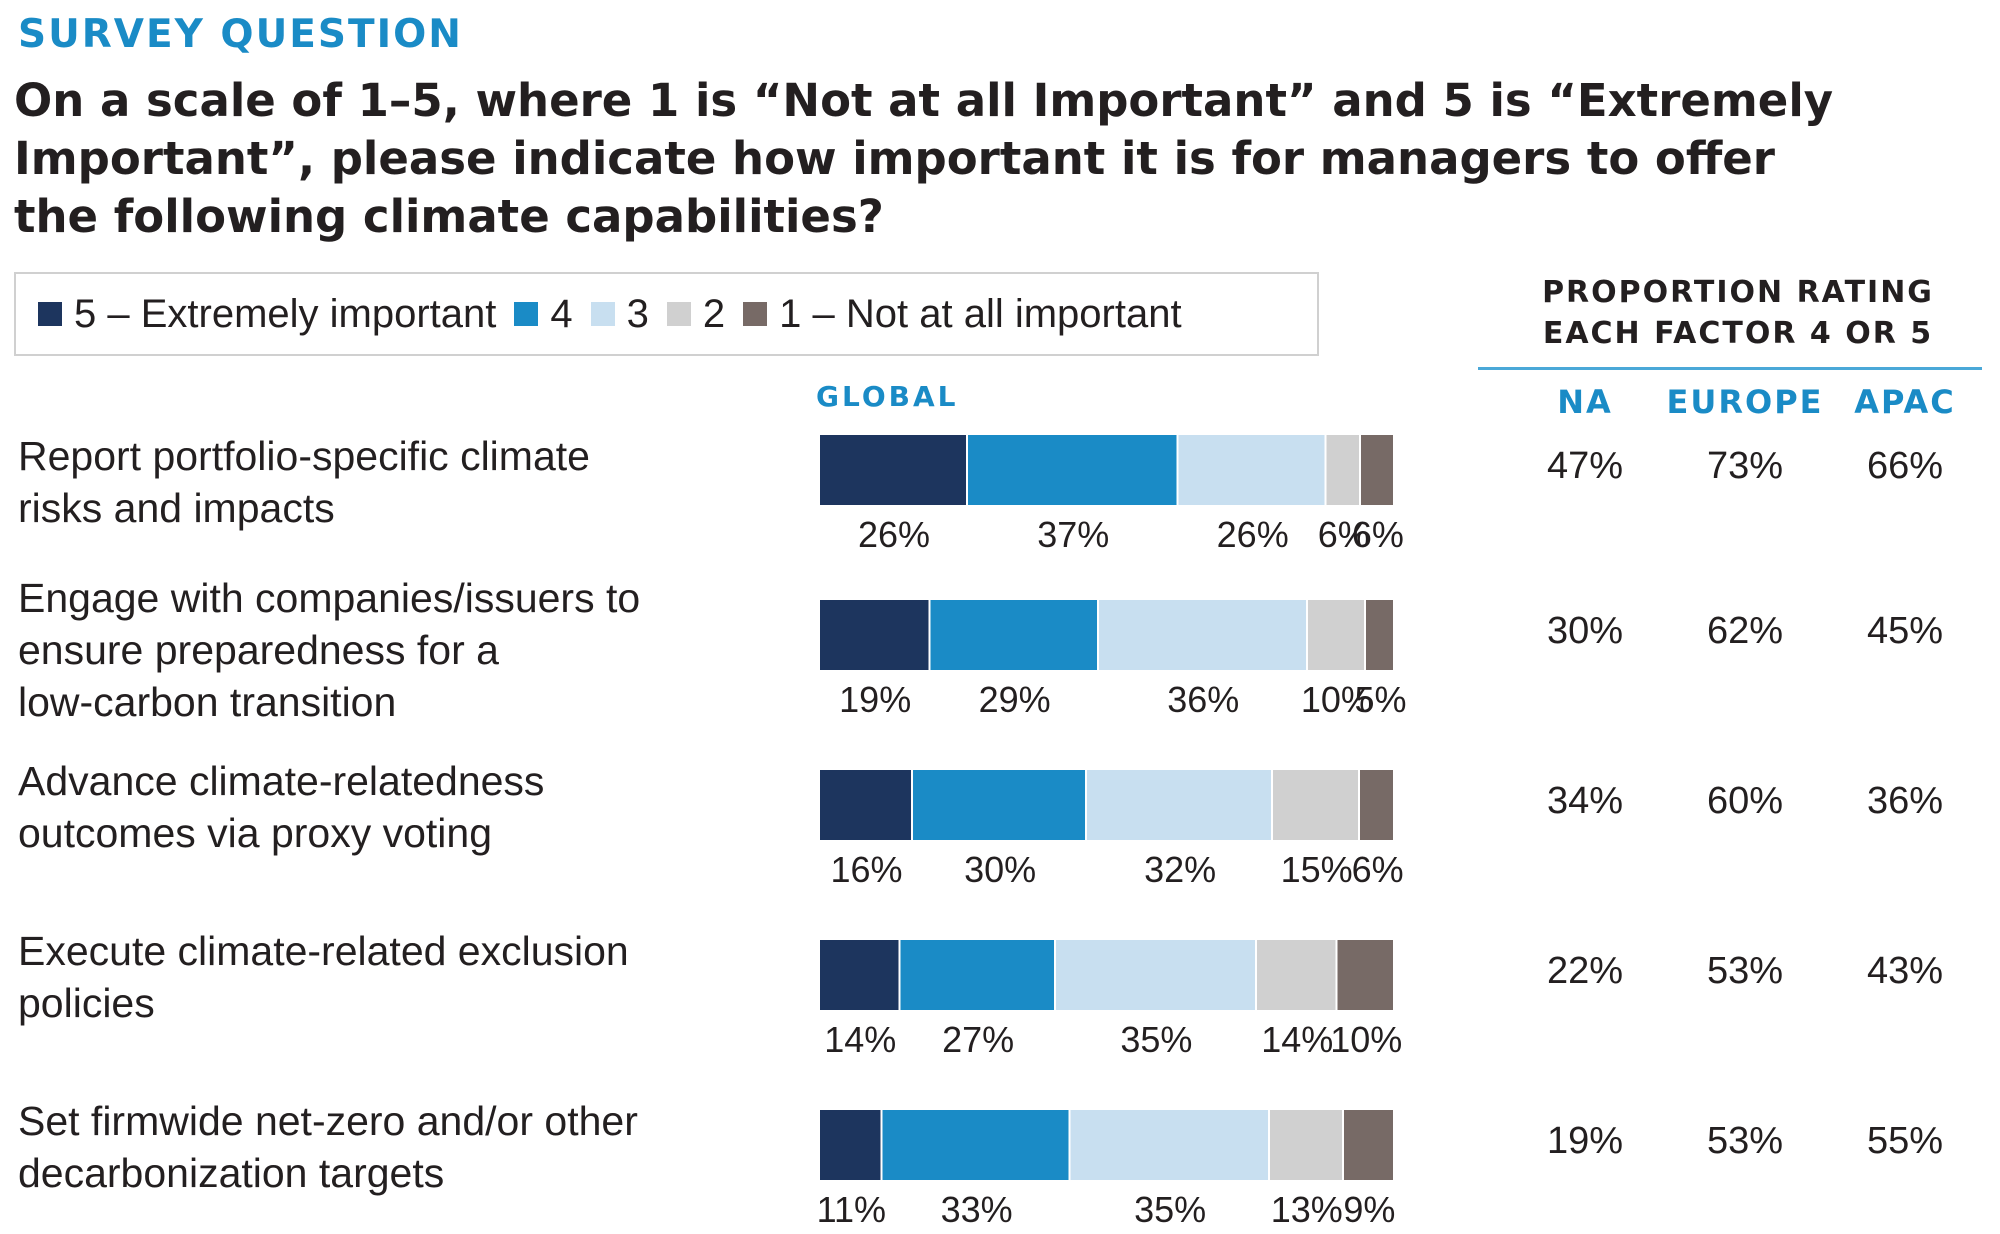  What do you see at coordinates (1203, 699) in the screenshot?
I see `bar-data-label: 36%` at bounding box center [1203, 699].